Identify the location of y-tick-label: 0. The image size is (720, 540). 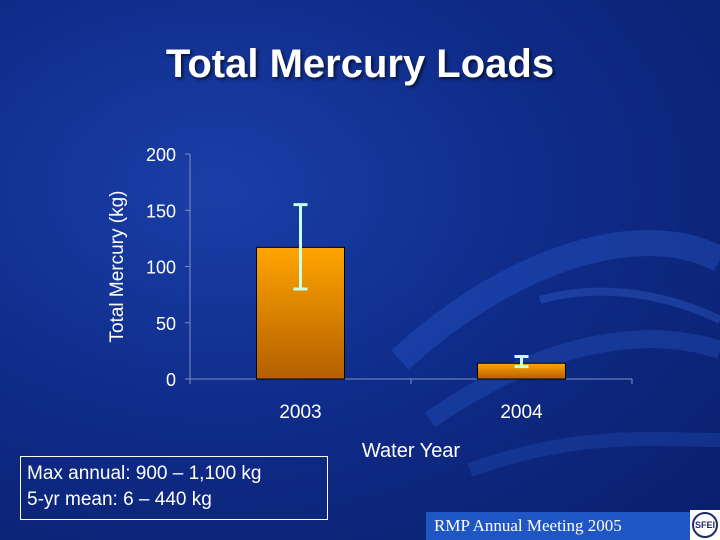
(171, 380).